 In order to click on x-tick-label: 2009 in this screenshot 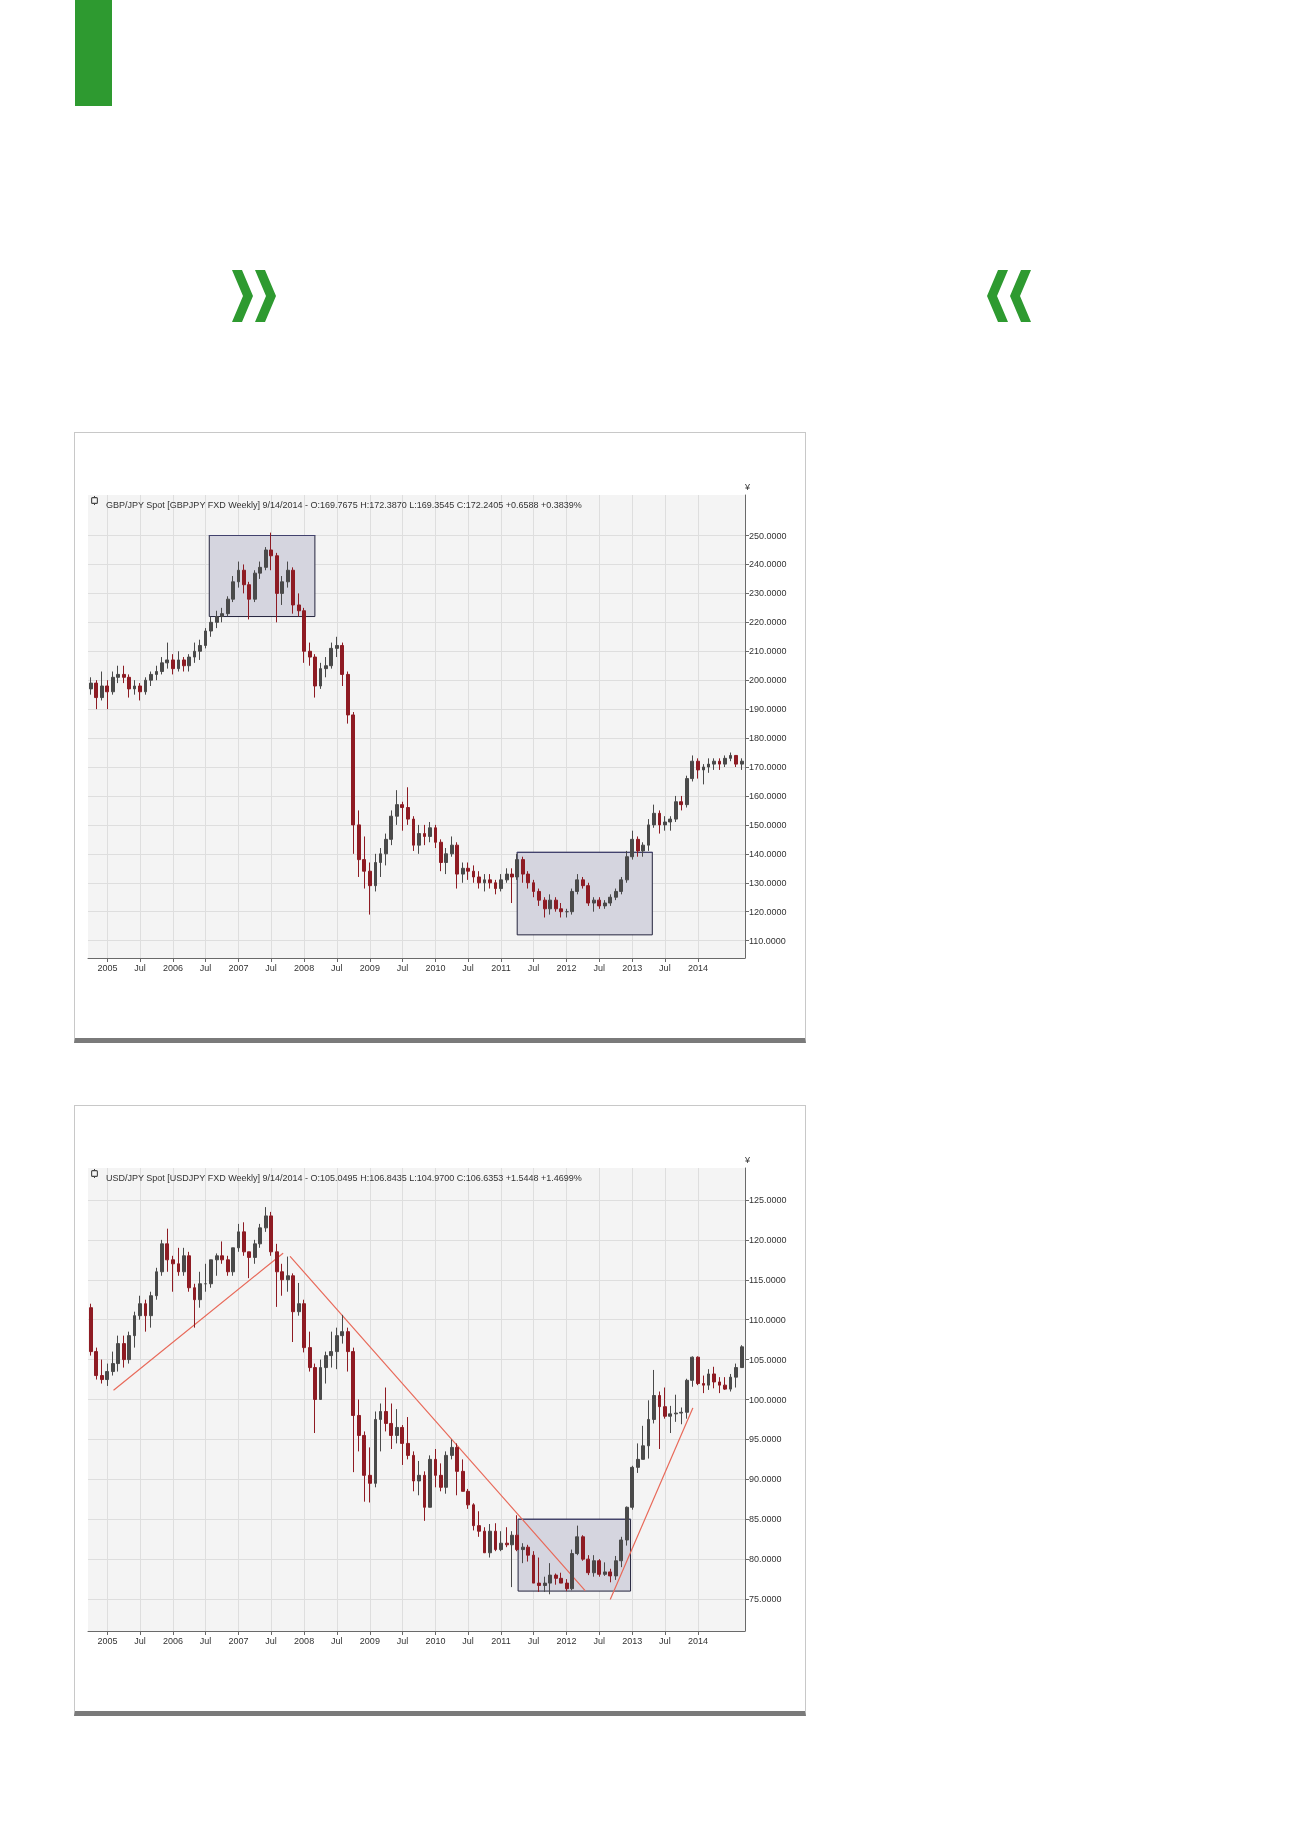, I will do `click(369, 967)`.